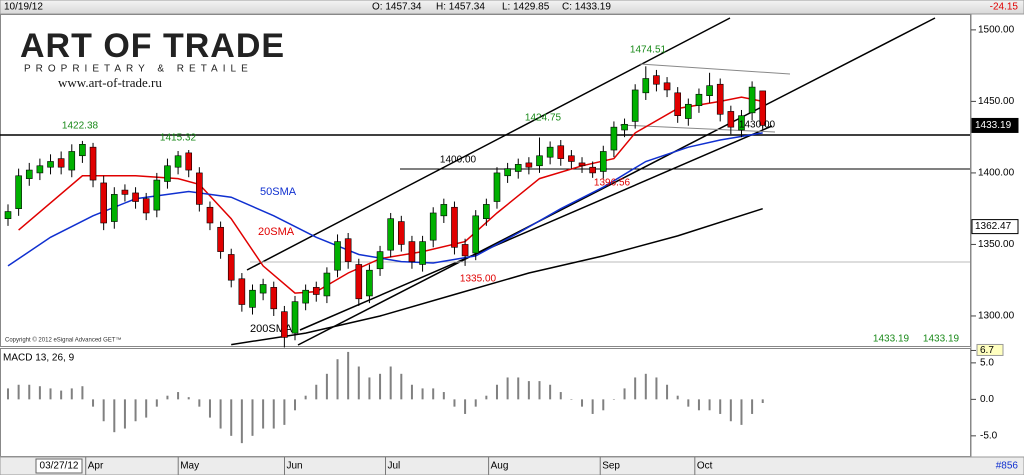 The width and height of the screenshot is (1024, 475). Describe the element at coordinates (993, 125) in the screenshot. I see `price-tag-label: 1433.19` at that location.